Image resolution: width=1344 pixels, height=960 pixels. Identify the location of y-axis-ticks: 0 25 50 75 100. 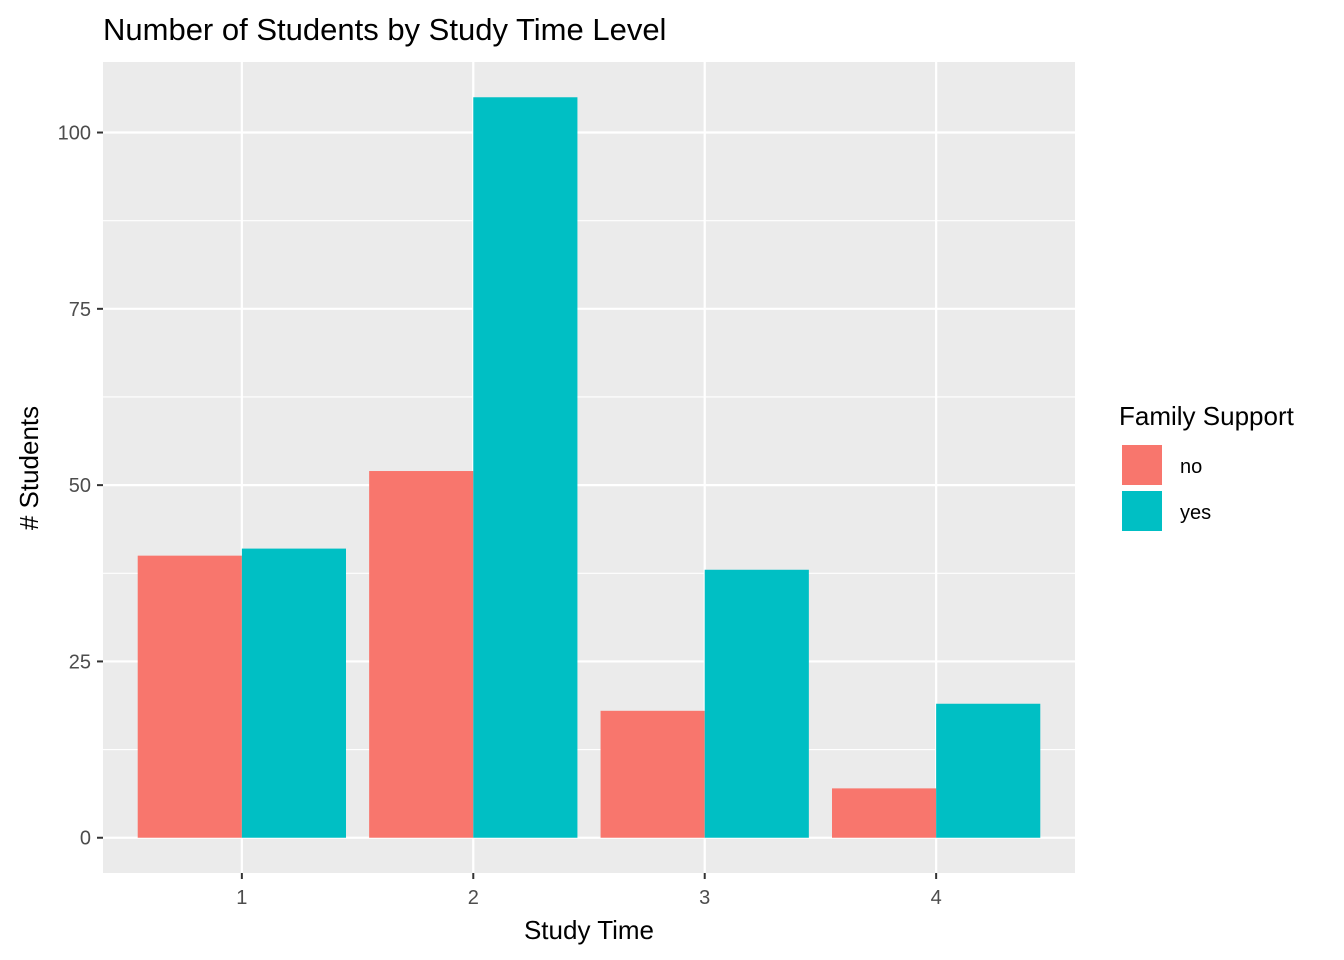
(80, 486).